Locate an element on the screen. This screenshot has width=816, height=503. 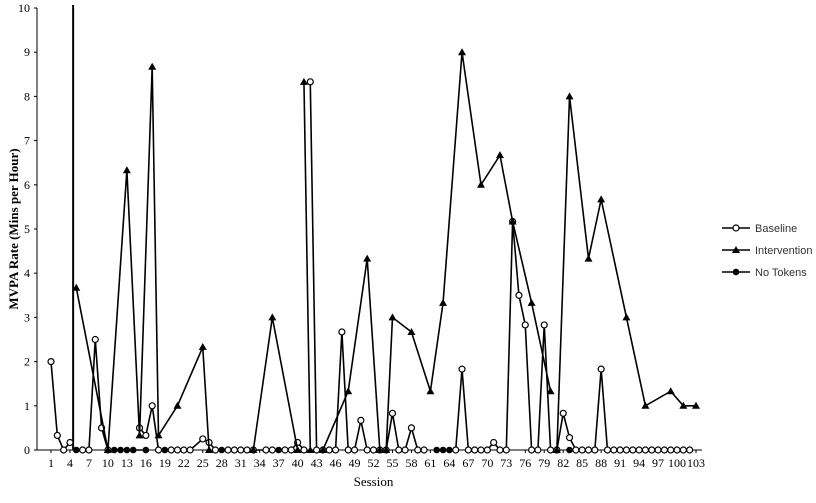
x-tick-label: 76 is located at coordinates (525, 463).